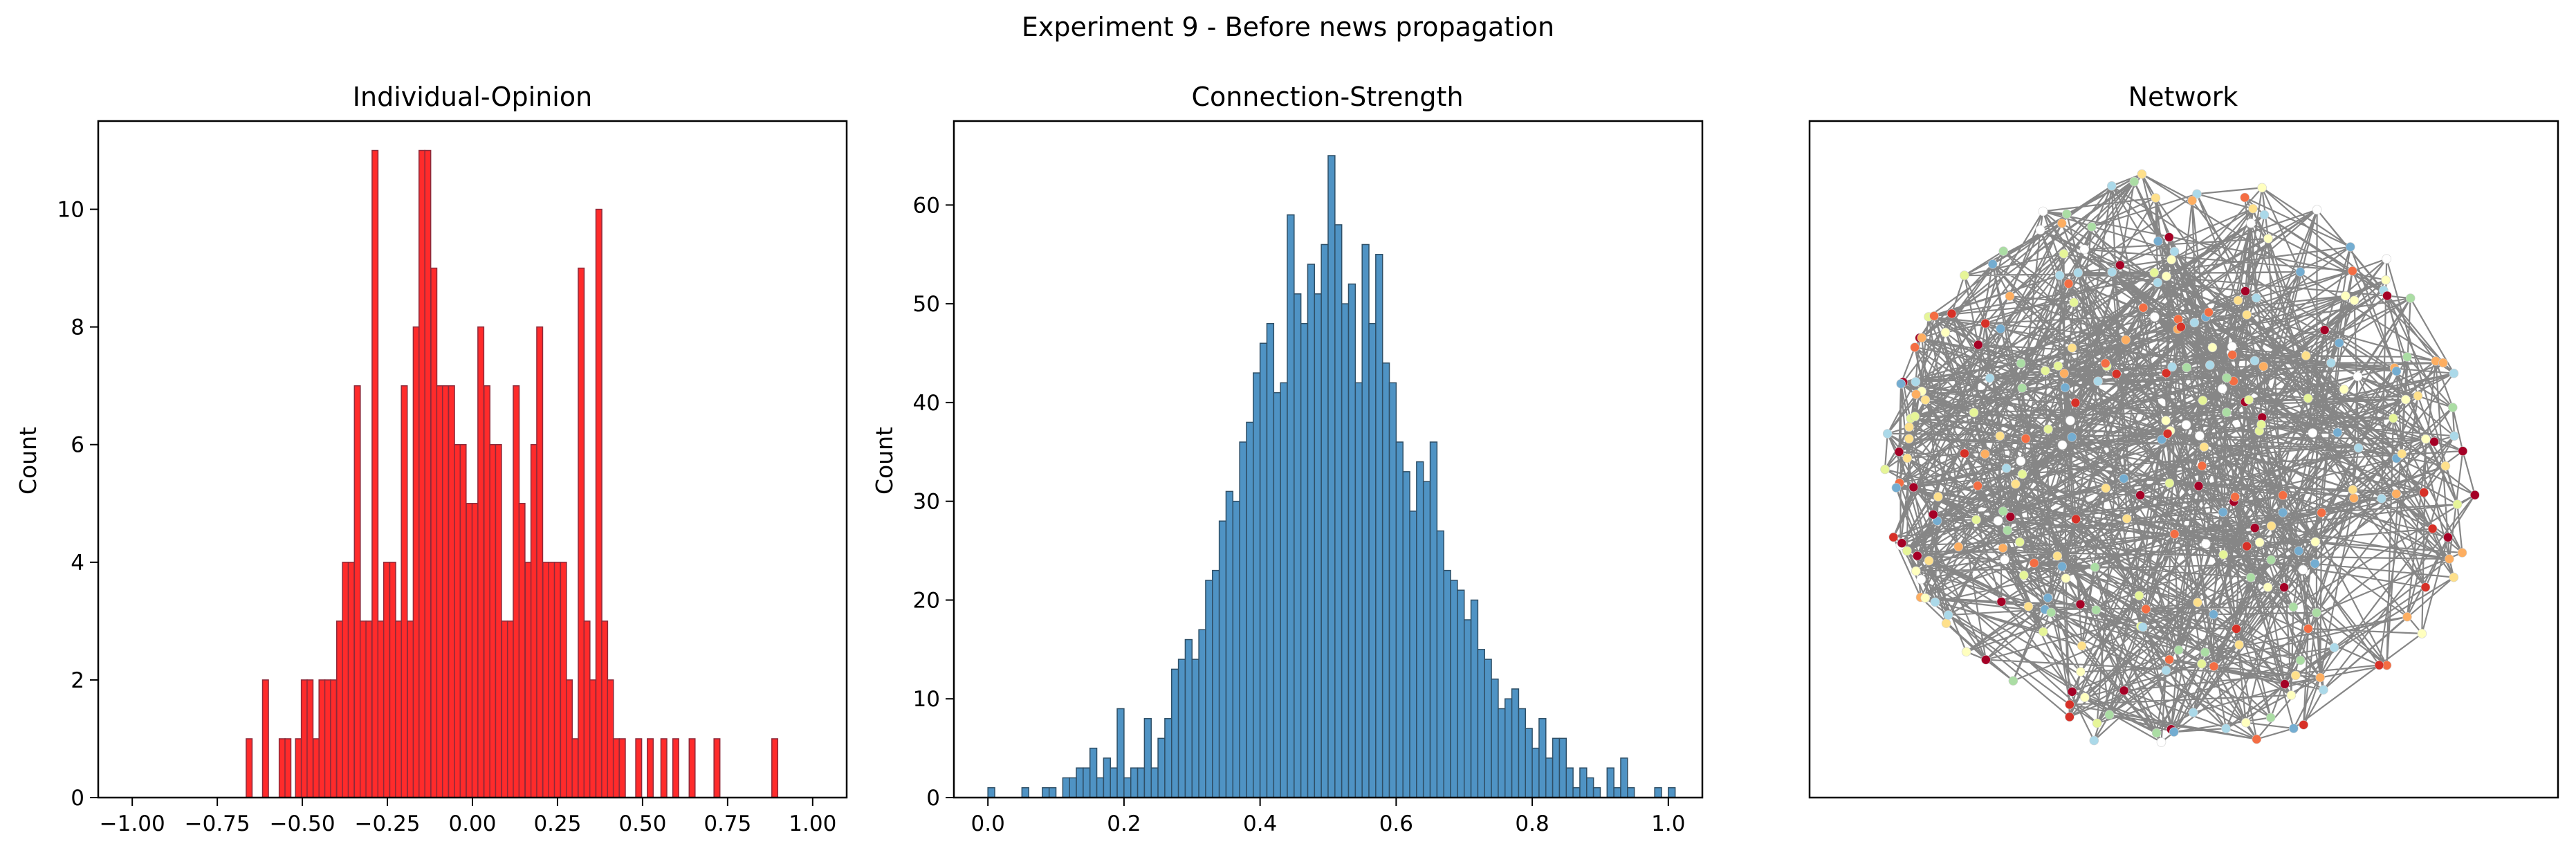 The image size is (2576, 855). I want to click on opinion-x-tick-label: 1.00, so click(812, 824).